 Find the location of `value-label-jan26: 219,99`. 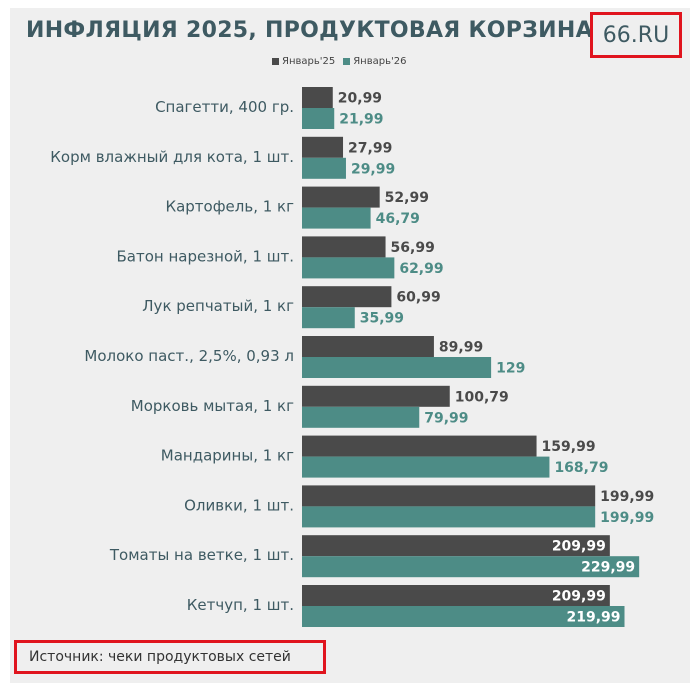

value-label-jan26: 219,99 is located at coordinates (593, 618).